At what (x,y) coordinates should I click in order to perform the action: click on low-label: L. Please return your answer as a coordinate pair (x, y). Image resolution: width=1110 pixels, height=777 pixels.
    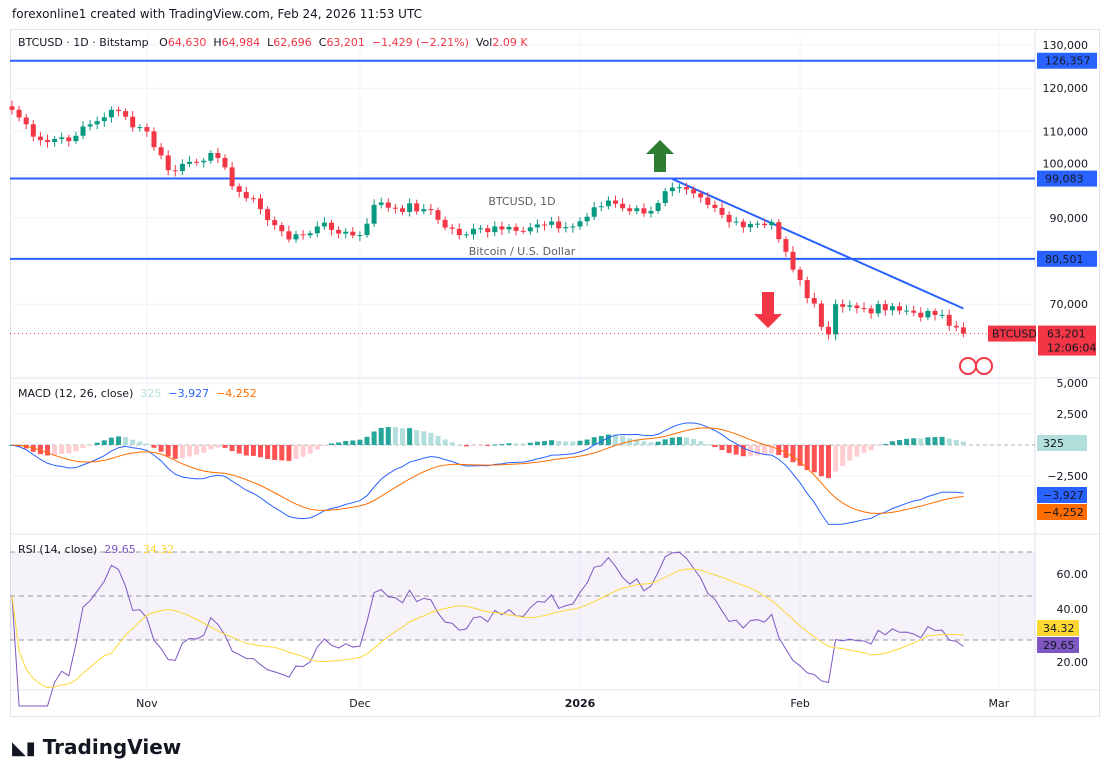
    Looking at the image, I should click on (270, 42).